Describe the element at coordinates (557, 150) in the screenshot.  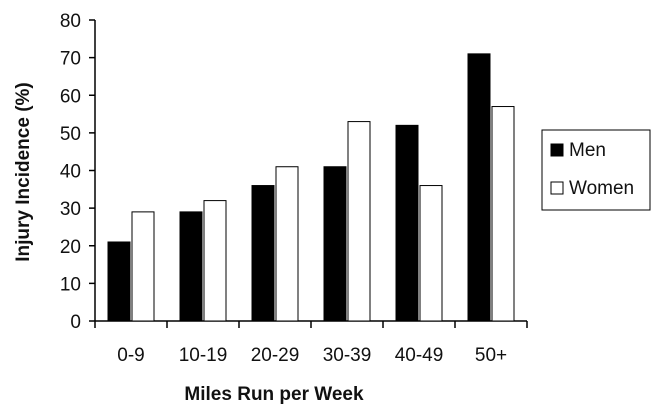
I see `legend-swatch-men` at that location.